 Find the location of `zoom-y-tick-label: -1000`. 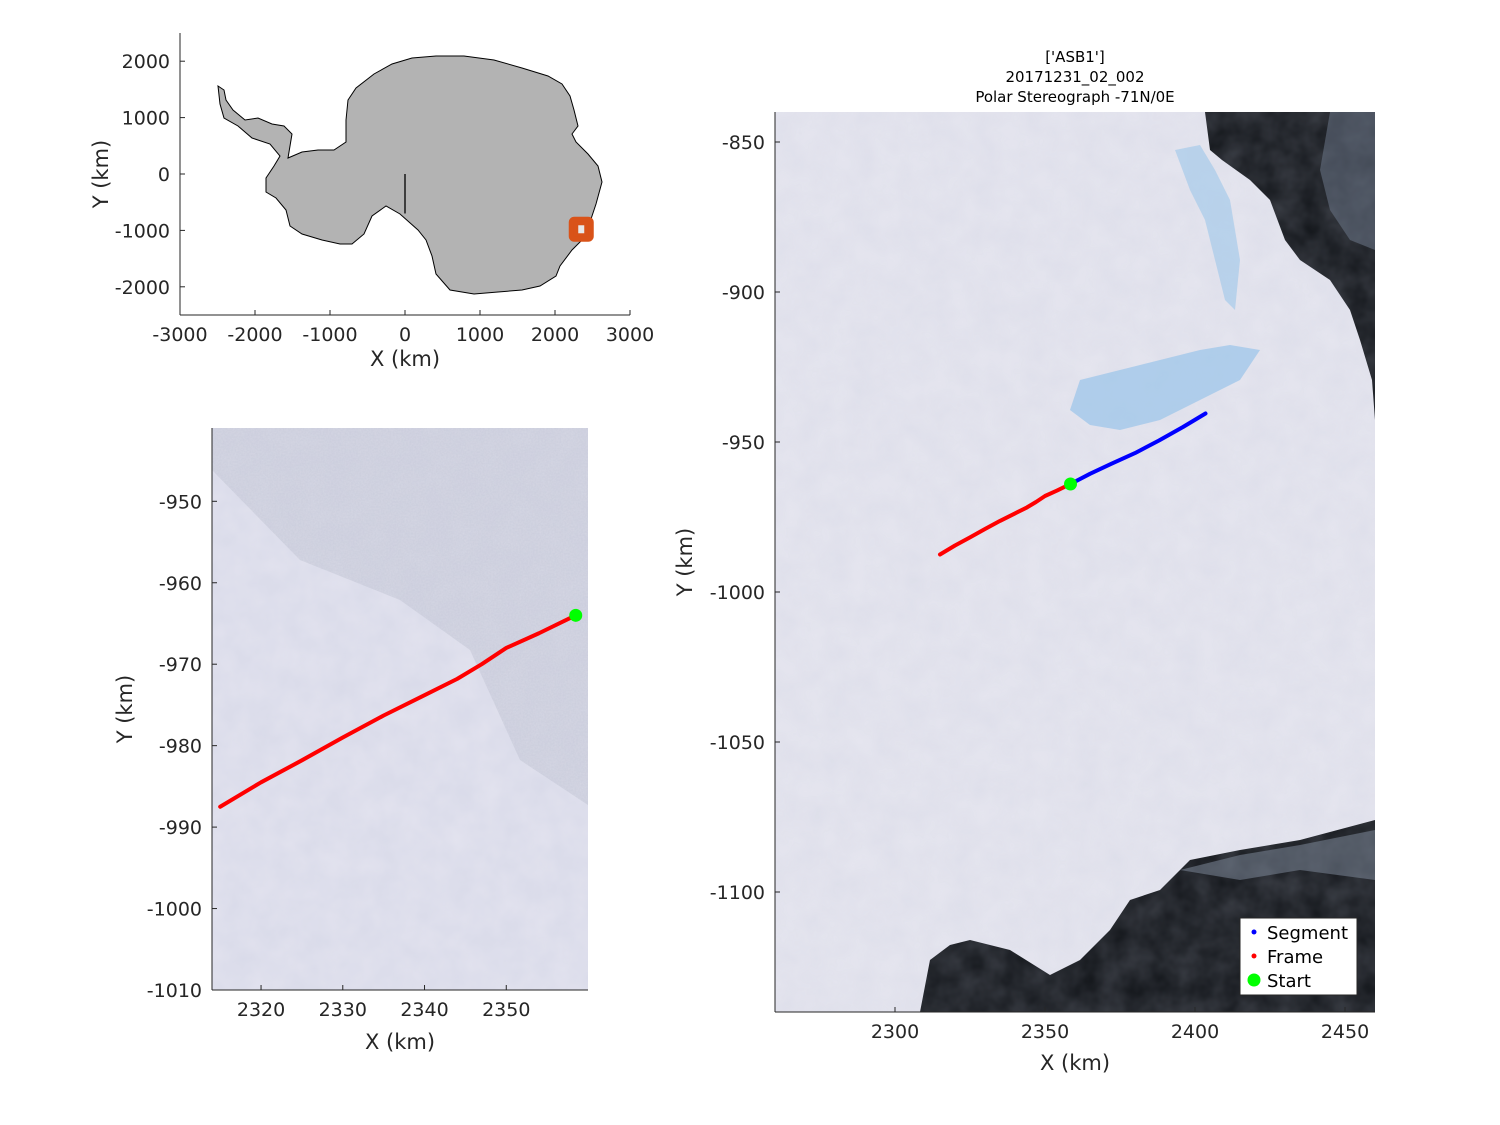

zoom-y-tick-label: -1000 is located at coordinates (174, 910).